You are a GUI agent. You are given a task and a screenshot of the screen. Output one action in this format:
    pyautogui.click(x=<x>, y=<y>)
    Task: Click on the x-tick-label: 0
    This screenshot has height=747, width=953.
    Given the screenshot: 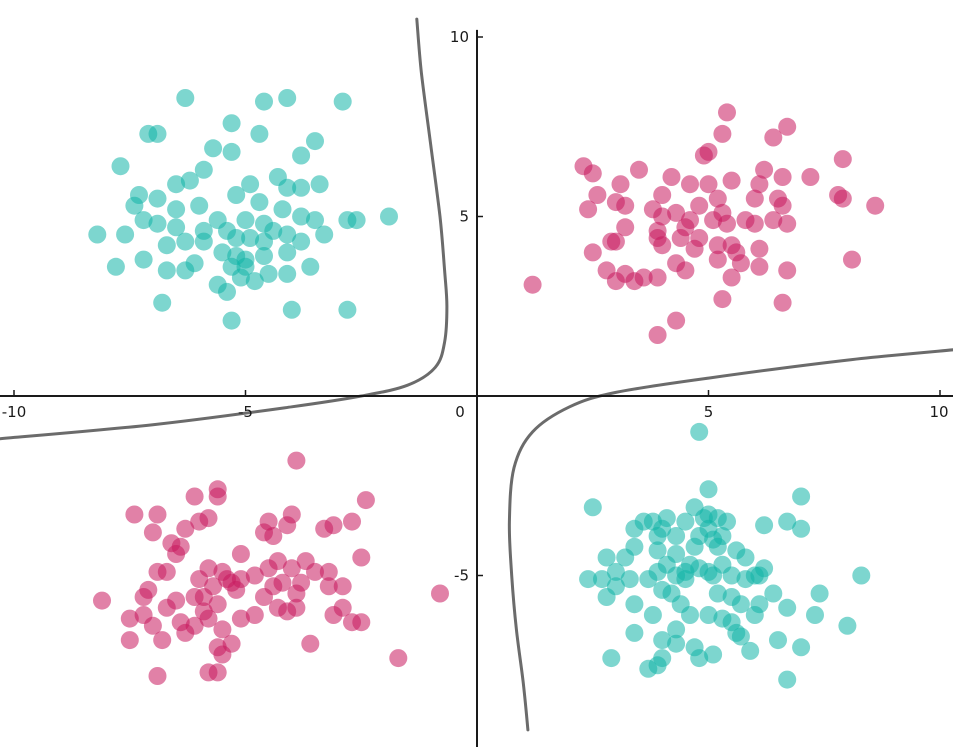 What is the action you would take?
    pyautogui.click(x=460, y=412)
    